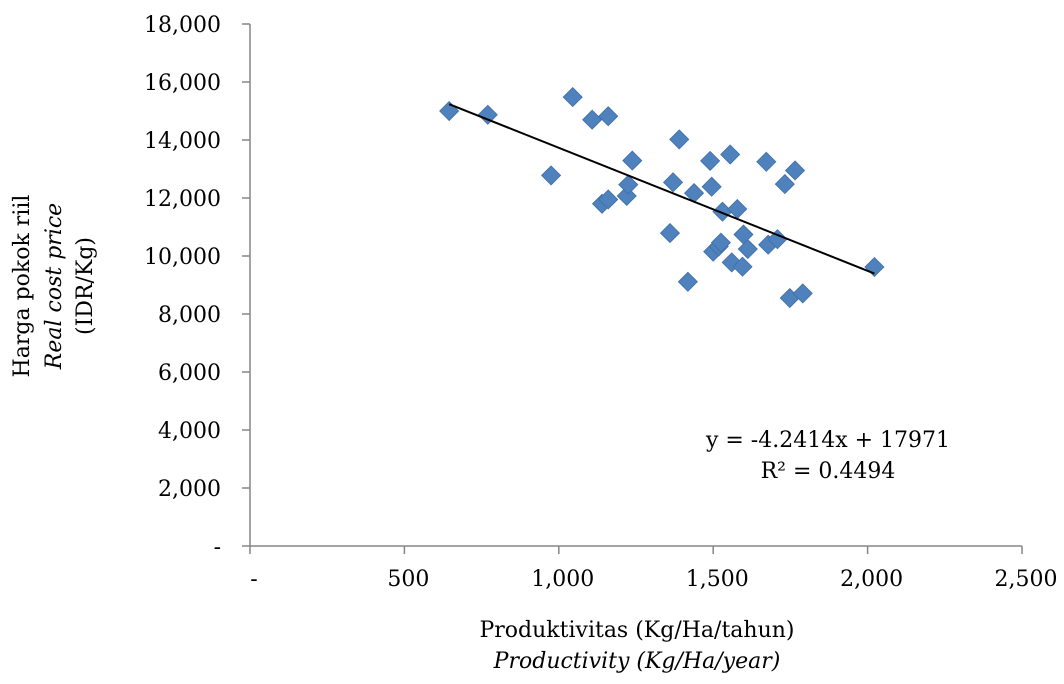  I want to click on y-tick-label: -, so click(217, 547).